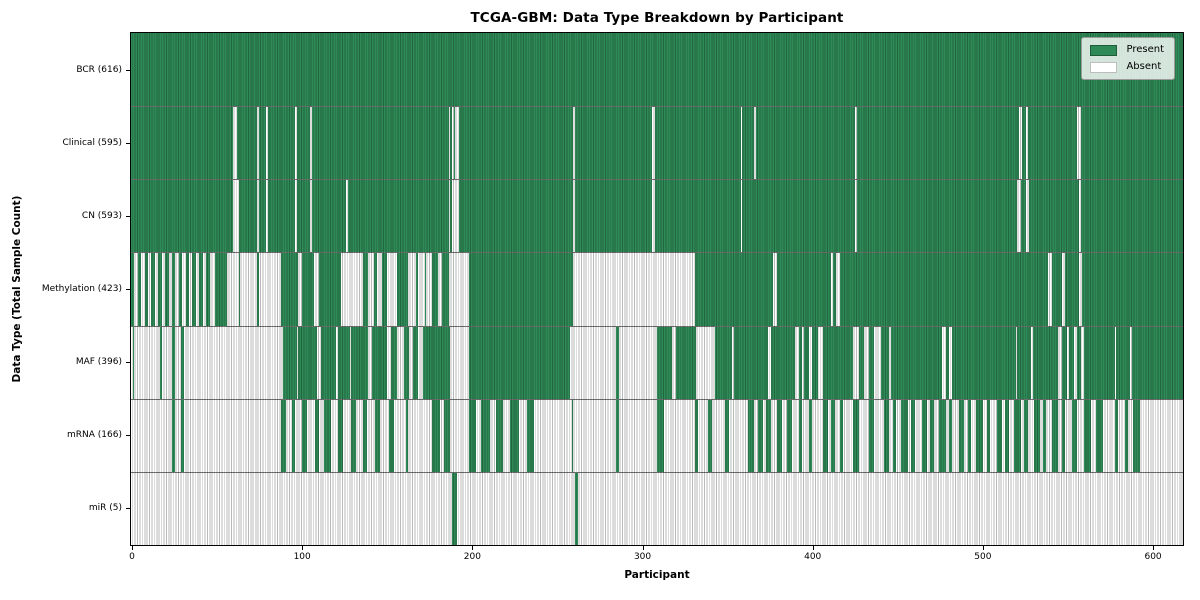 The height and width of the screenshot is (600, 1200). What do you see at coordinates (101, 215) in the screenshot?
I see `y-tick-label: CN (593)` at bounding box center [101, 215].